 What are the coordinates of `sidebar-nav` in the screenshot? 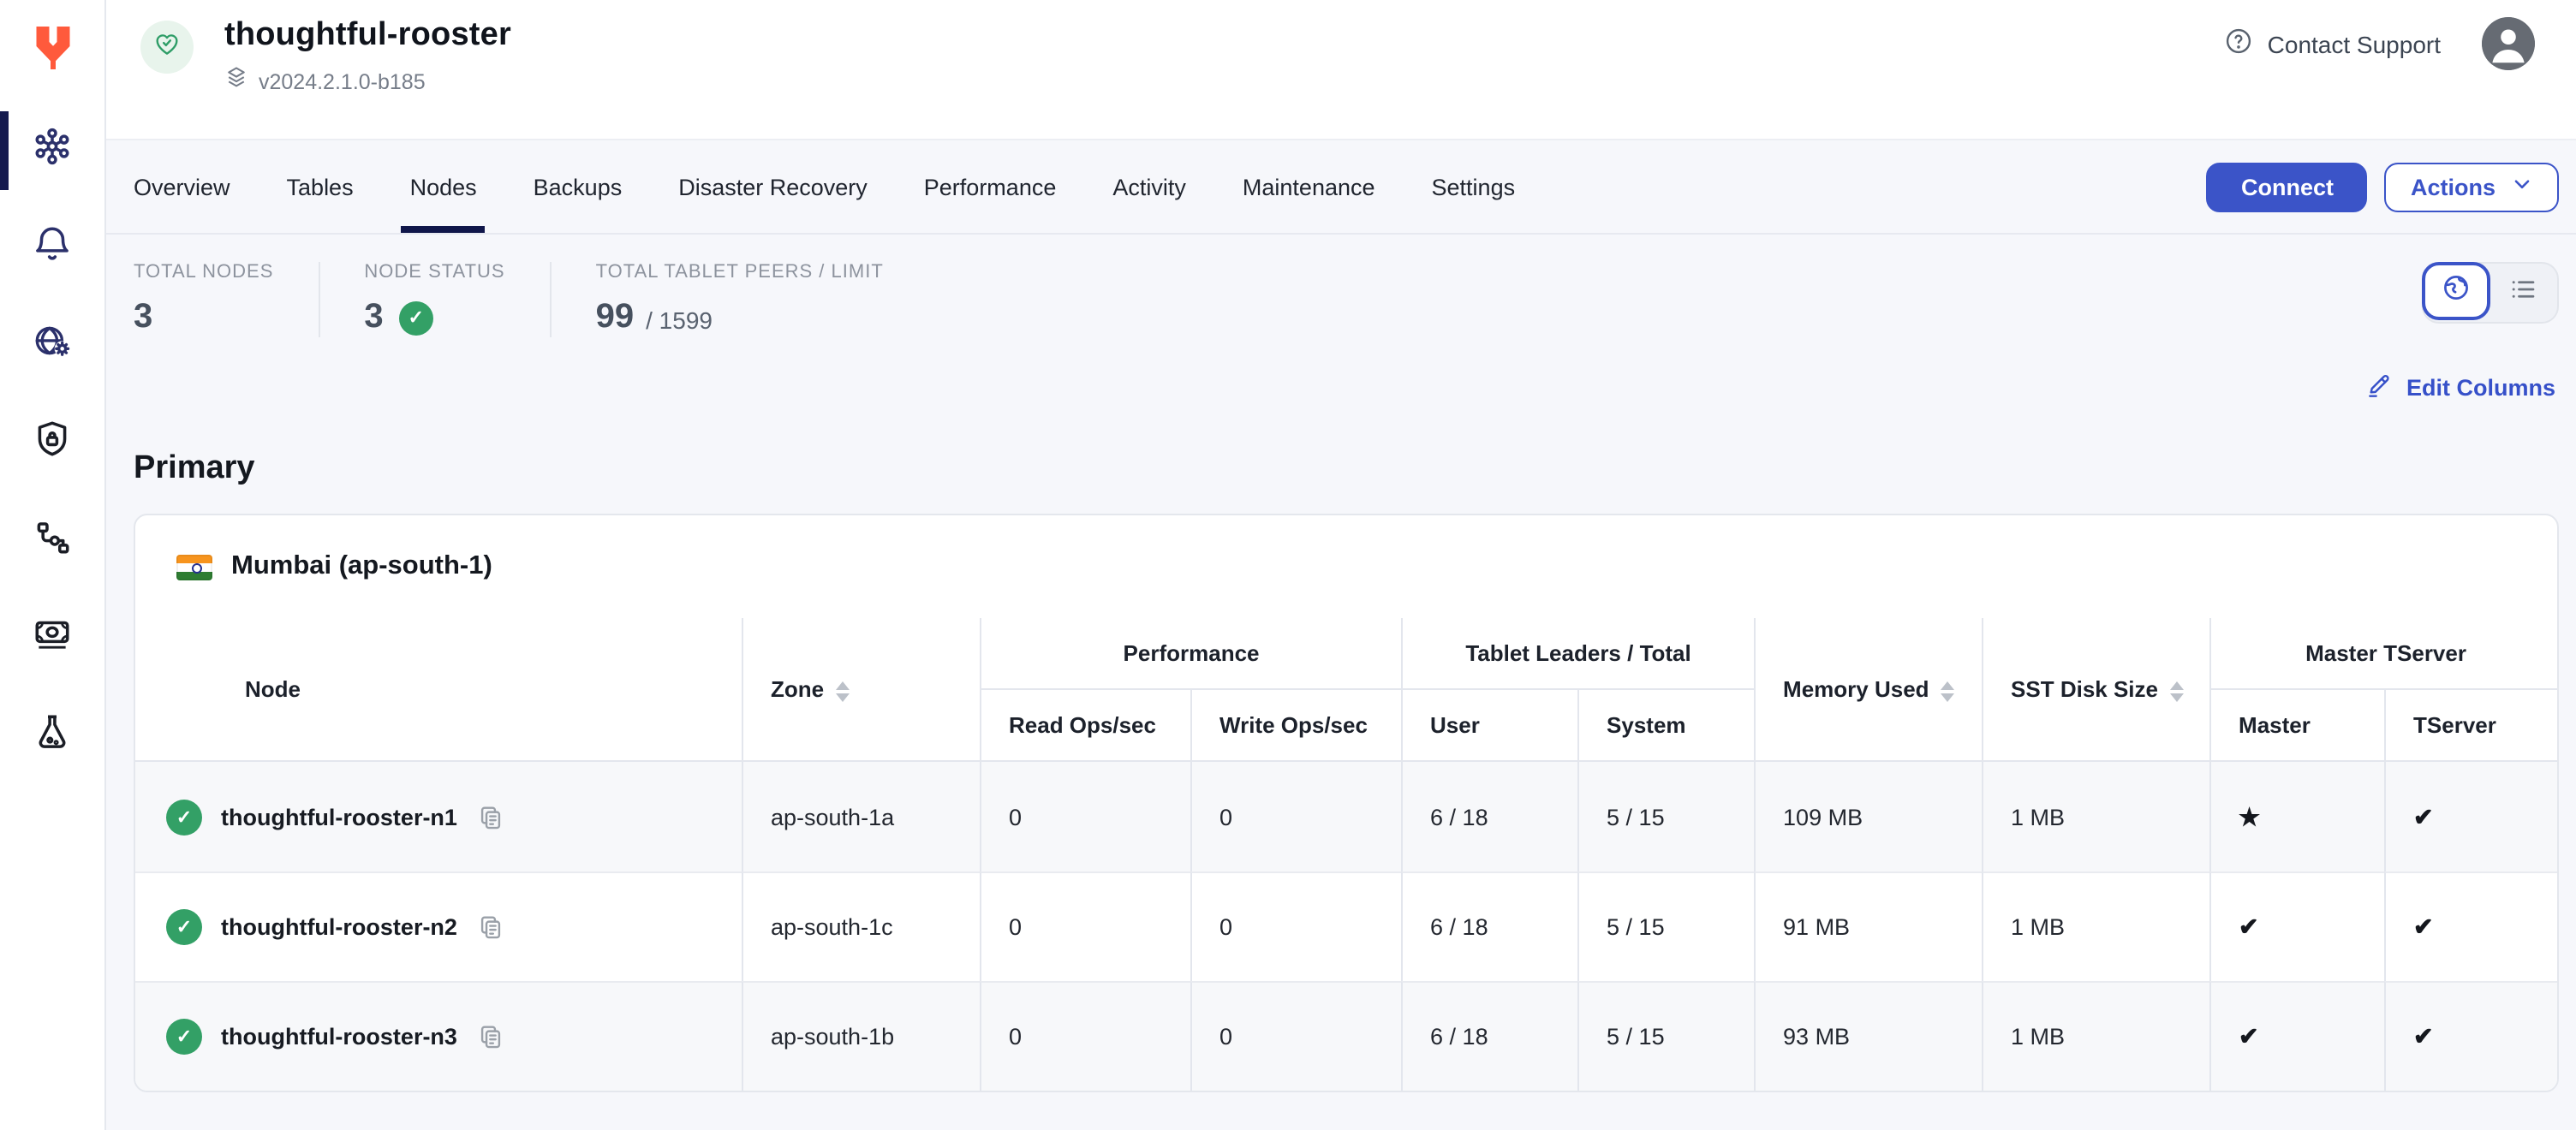 It's located at (52, 443).